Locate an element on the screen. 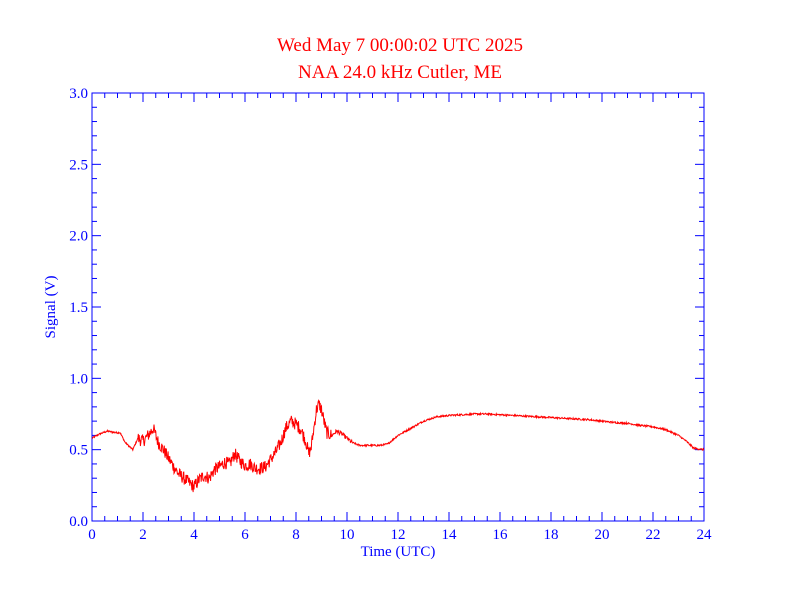 Image resolution: width=792 pixels, height=612 pixels. y-tick-label: 1.0 is located at coordinates (78, 379).